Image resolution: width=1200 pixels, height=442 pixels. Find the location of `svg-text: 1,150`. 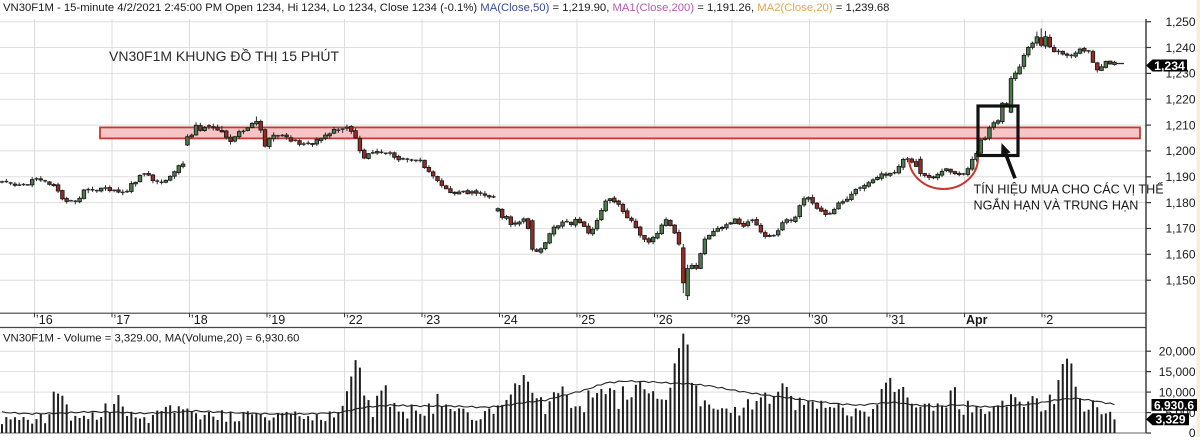

svg-text: 1,150 is located at coordinates (1180, 280).